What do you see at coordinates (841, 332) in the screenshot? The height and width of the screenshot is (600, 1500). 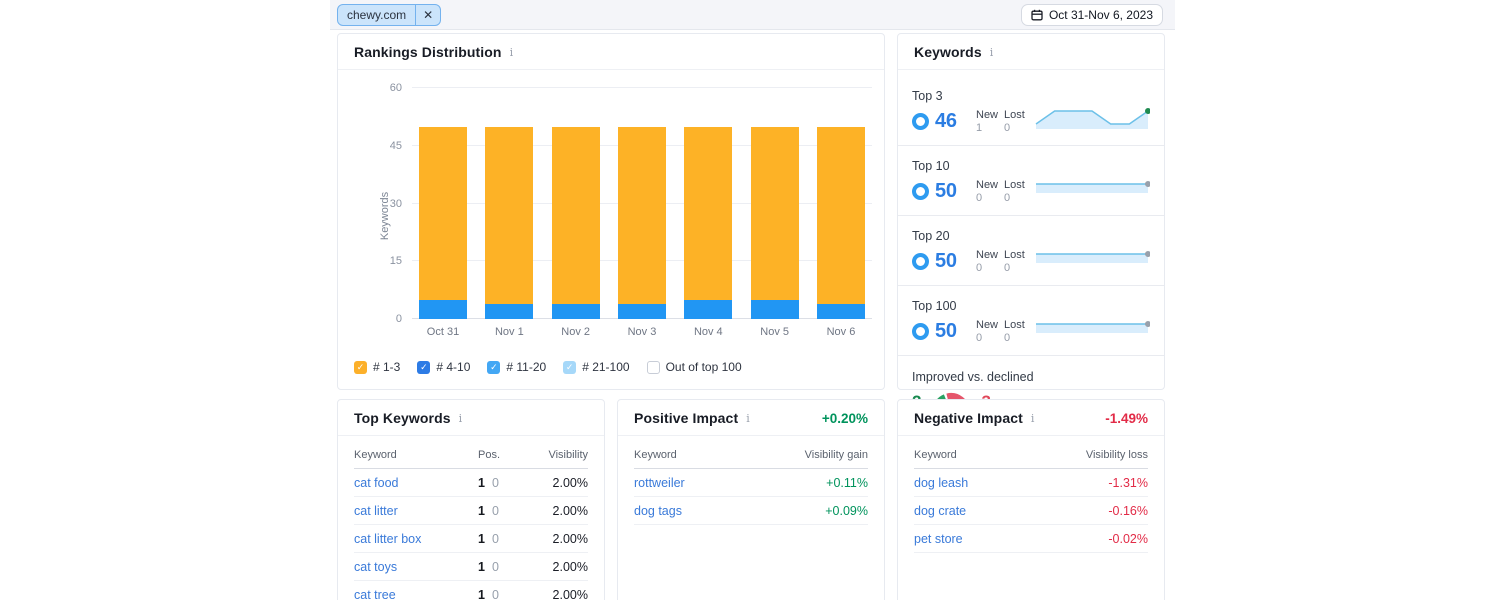 I see `x-tick-label: Nov 6` at bounding box center [841, 332].